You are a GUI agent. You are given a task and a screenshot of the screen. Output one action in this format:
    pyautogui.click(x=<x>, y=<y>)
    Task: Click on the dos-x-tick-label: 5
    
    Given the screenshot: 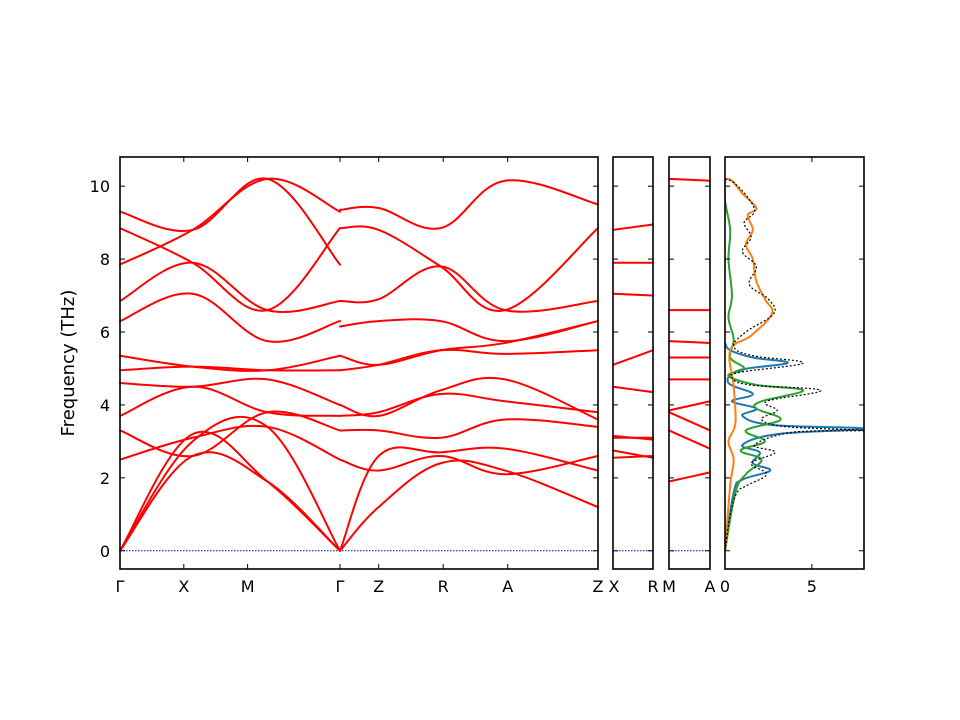 What is the action you would take?
    pyautogui.click(x=812, y=586)
    